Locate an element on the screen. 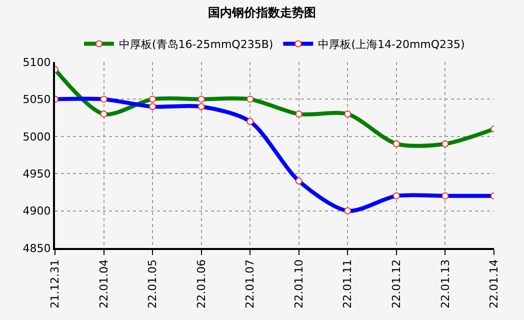 This screenshot has height=320, width=524. legend-label: 中厚板(上海14-20mmQ235) is located at coordinates (391, 45).